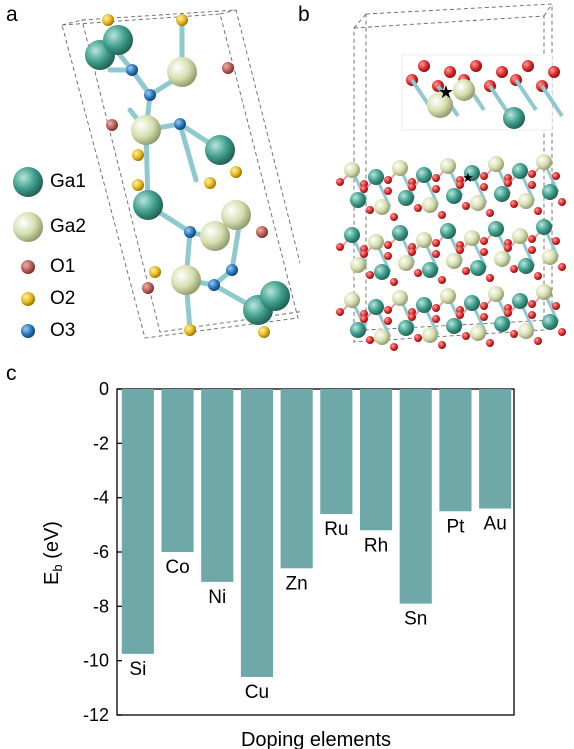 The height and width of the screenshot is (749, 574). I want to click on legend-label-o3: O3, so click(63, 330).